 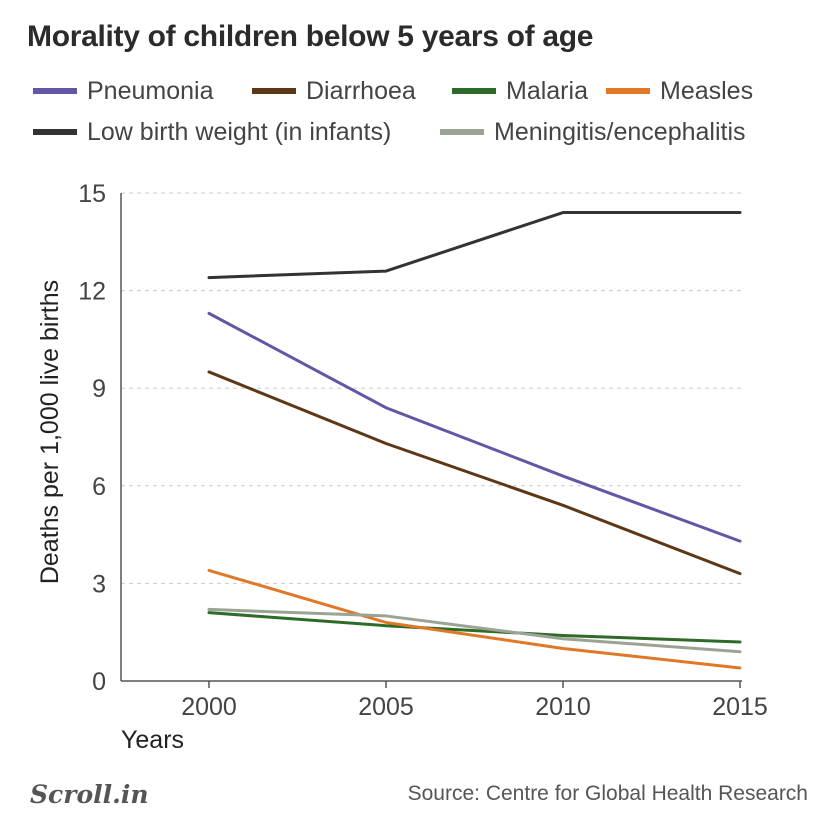 What do you see at coordinates (150, 90) in the screenshot?
I see `legend-label-pneumonia: Pneumonia` at bounding box center [150, 90].